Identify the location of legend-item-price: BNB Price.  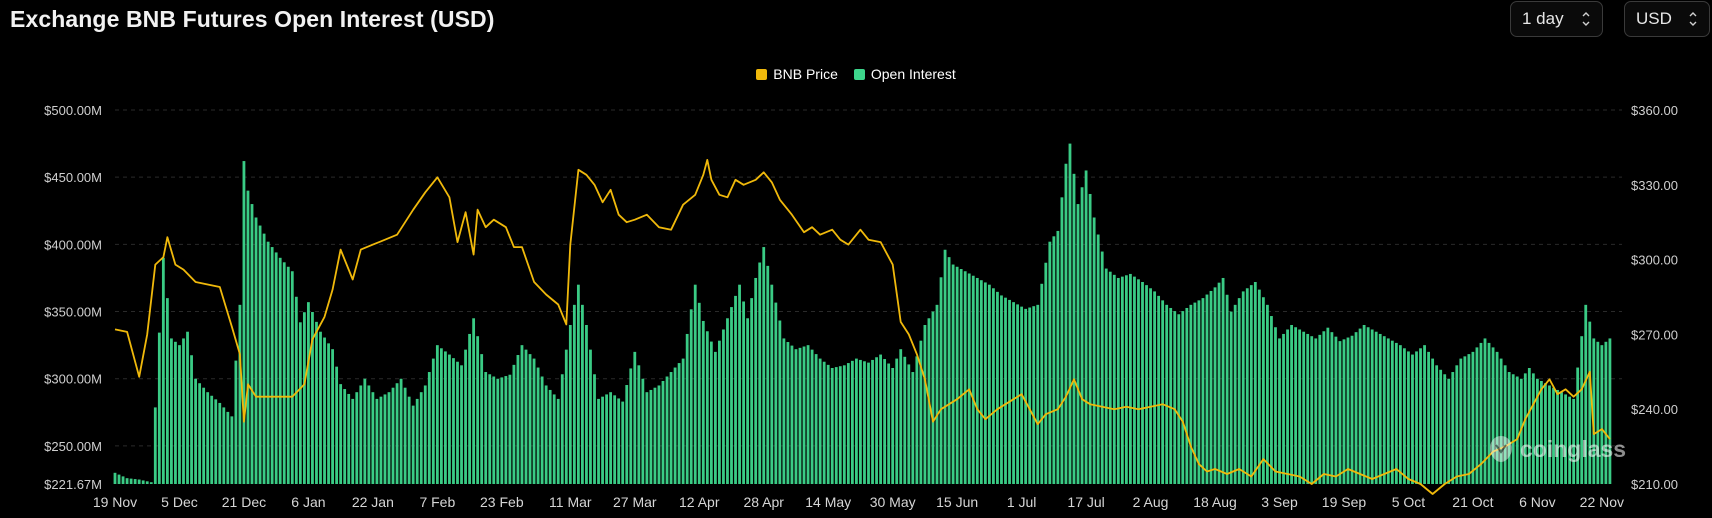
(797, 74).